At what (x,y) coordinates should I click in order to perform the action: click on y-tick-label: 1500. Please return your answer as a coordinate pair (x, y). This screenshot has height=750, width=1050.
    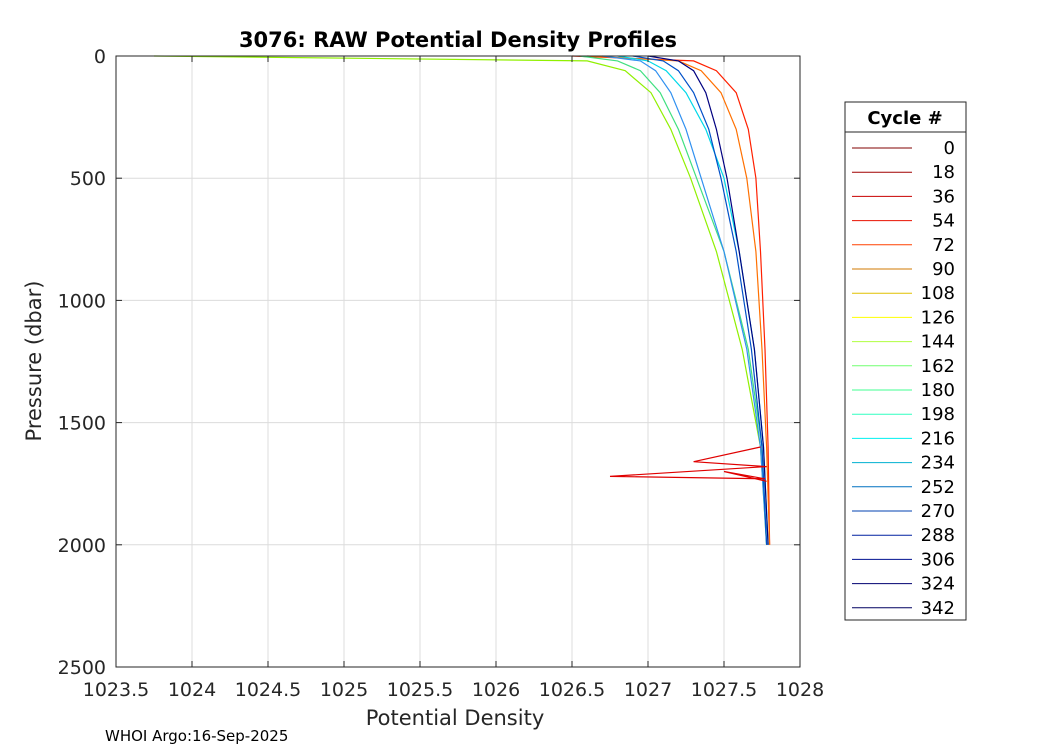
    Looking at the image, I should click on (82, 424).